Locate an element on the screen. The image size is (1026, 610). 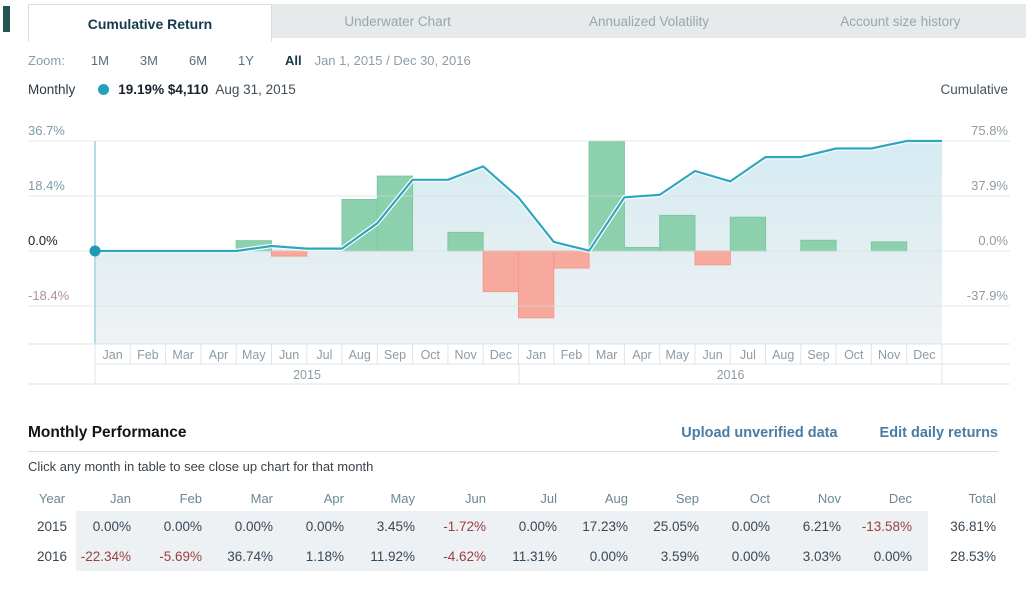
column-header-feb: Feb is located at coordinates (190, 498).